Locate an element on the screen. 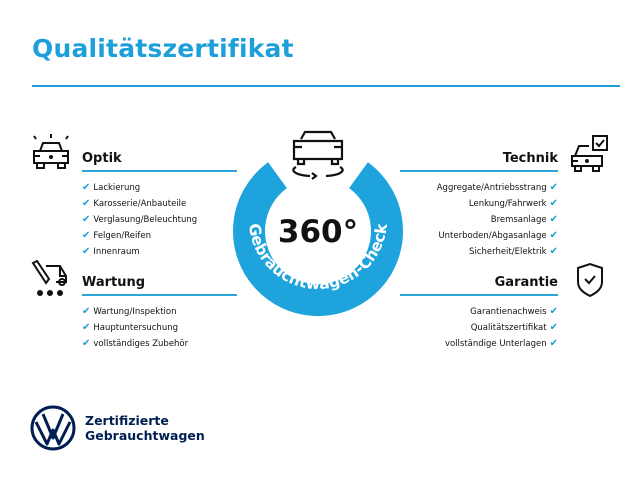 The image size is (640, 480). list-item: ✔ Verglasung/Beleuchtung is located at coordinates (140, 219).